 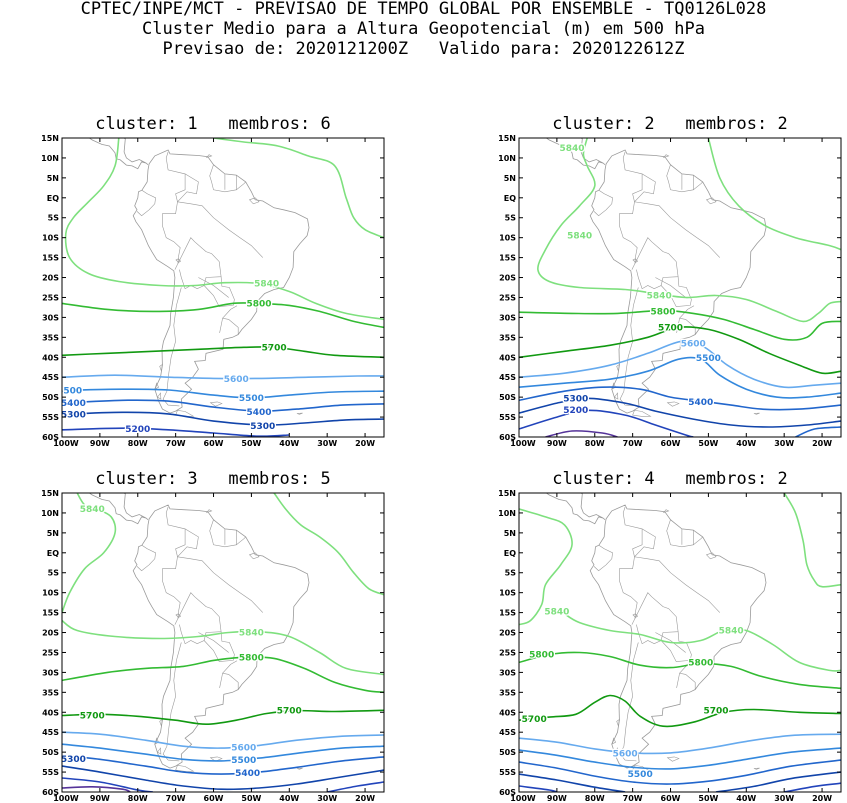 I want to click on lat-label: 25S, so click(x=50, y=297).